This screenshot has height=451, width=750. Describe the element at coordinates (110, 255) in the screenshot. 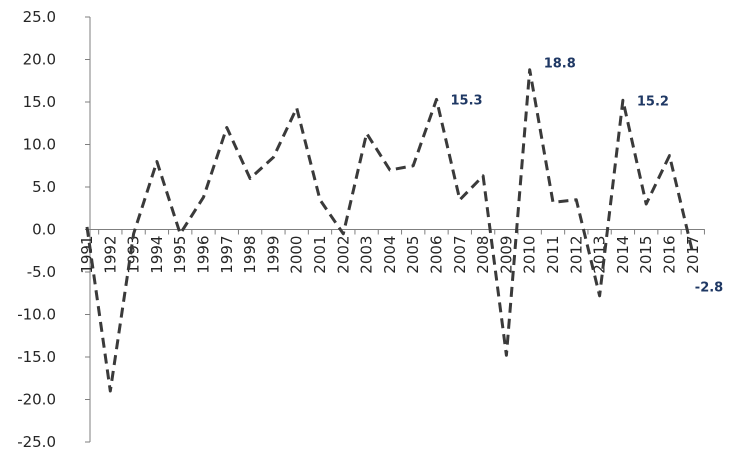

I see `x-tick-label: 1992` at that location.